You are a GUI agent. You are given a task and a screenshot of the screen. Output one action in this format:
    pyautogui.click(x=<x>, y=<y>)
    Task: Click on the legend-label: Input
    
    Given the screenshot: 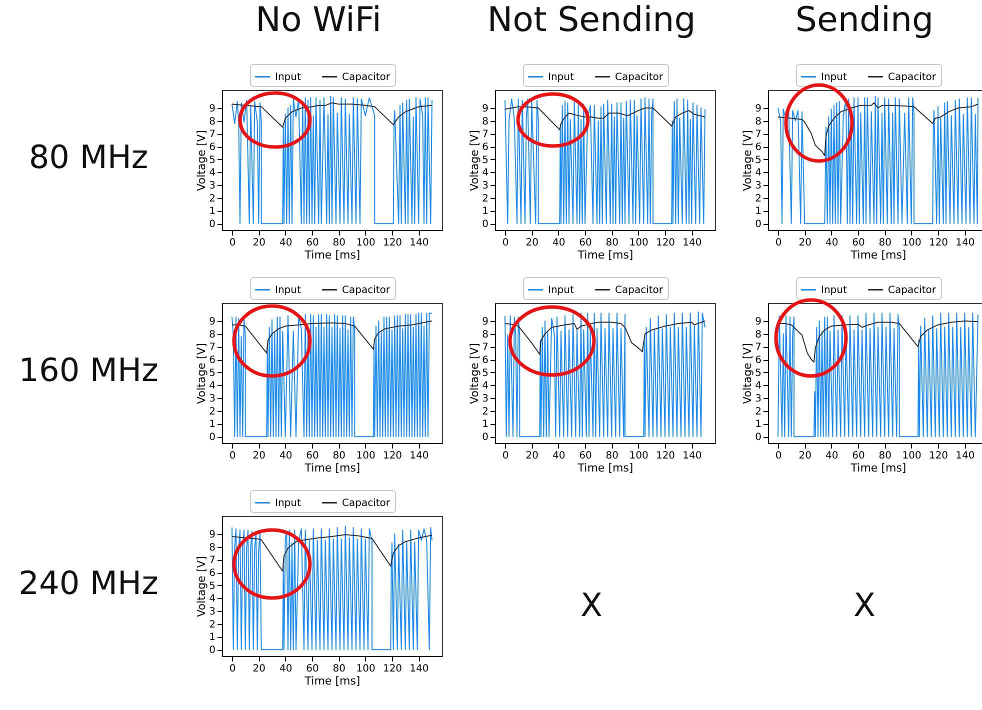 What is the action you would take?
    pyautogui.click(x=834, y=77)
    